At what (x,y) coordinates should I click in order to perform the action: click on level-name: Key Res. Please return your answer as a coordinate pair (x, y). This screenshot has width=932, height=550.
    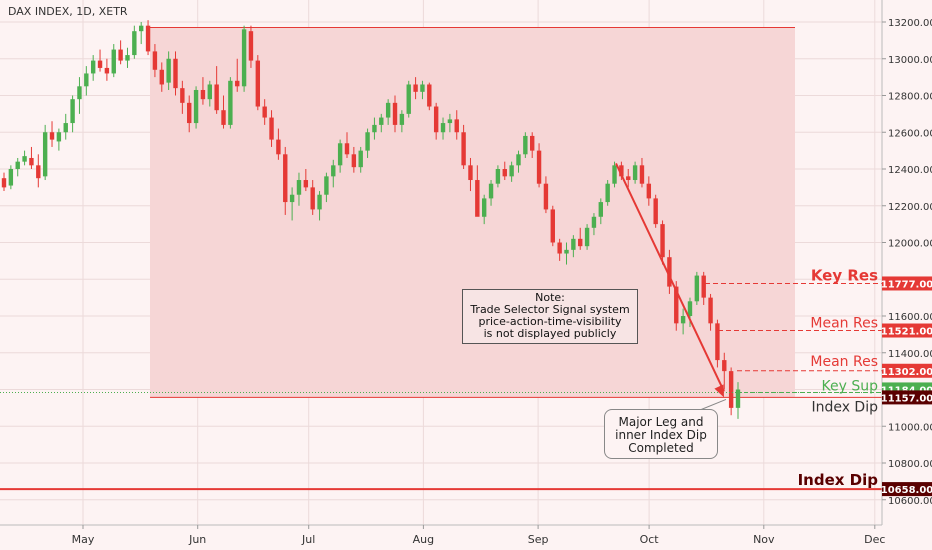
    Looking at the image, I should click on (844, 275).